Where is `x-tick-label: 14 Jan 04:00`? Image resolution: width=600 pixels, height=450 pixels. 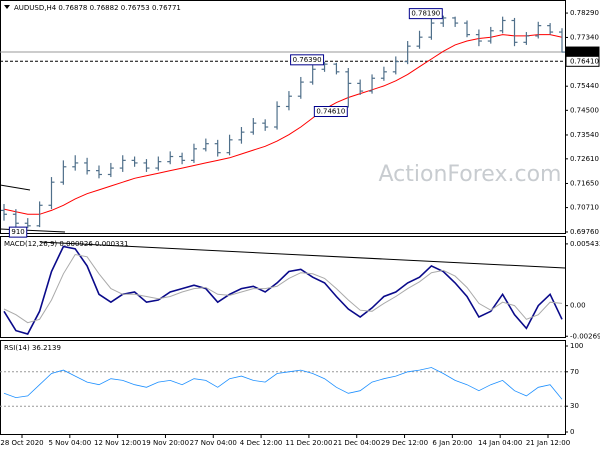
x-tick-label: 14 Jan 04:00 is located at coordinates (500, 443).